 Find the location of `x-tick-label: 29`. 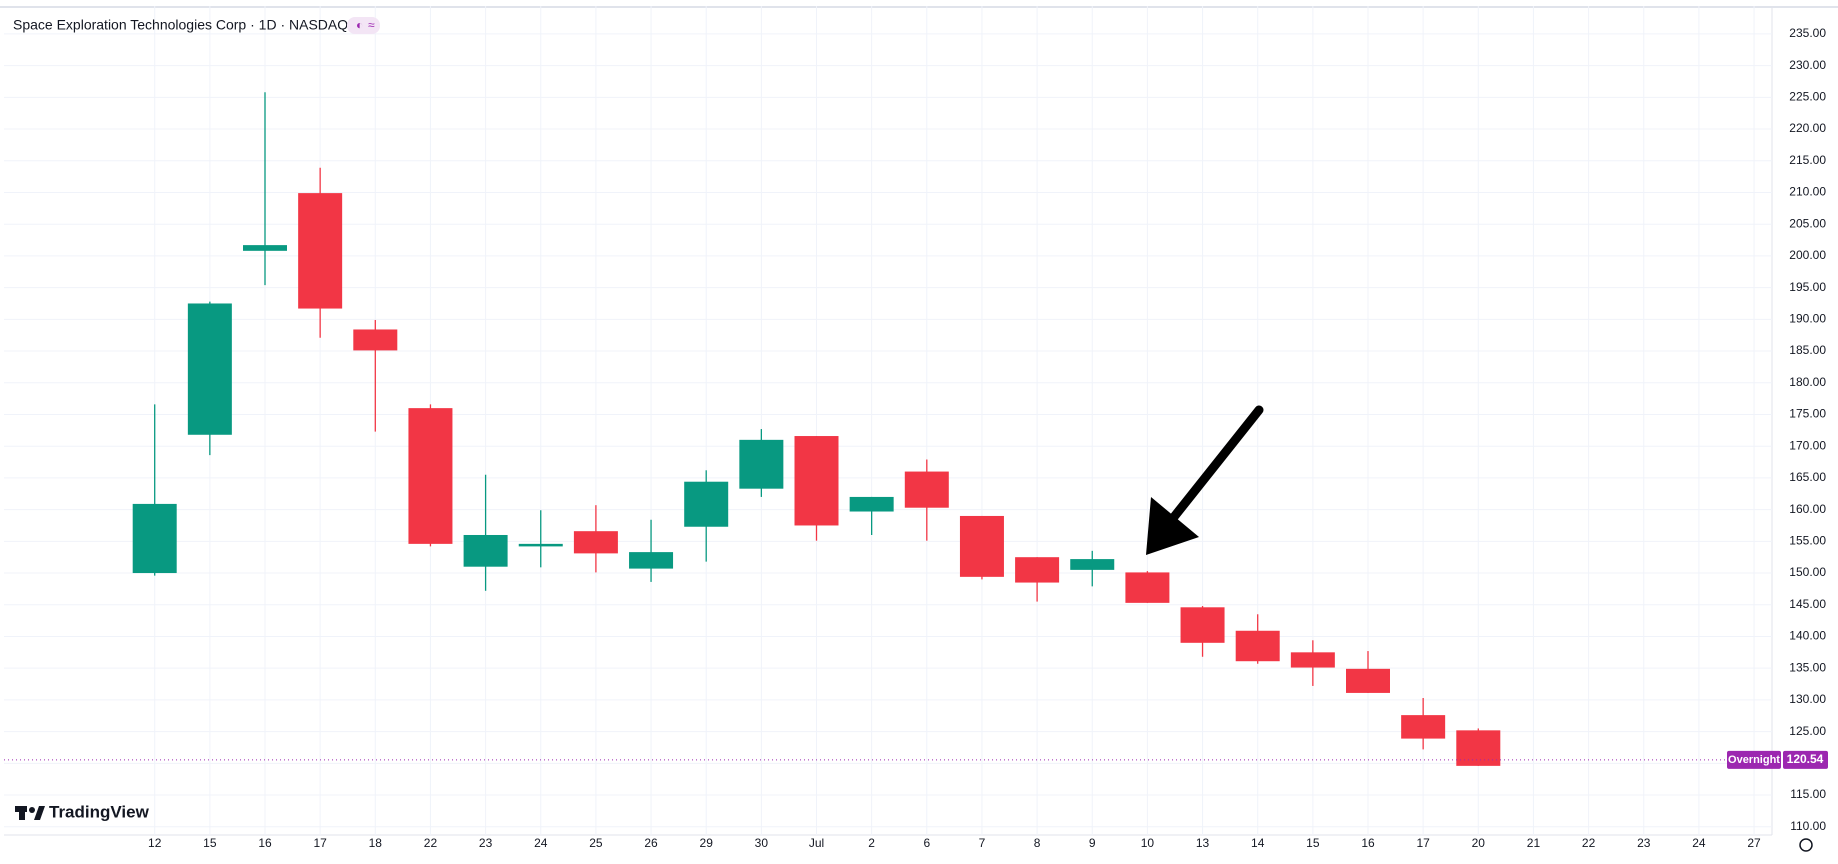

x-tick-label: 29 is located at coordinates (707, 843).